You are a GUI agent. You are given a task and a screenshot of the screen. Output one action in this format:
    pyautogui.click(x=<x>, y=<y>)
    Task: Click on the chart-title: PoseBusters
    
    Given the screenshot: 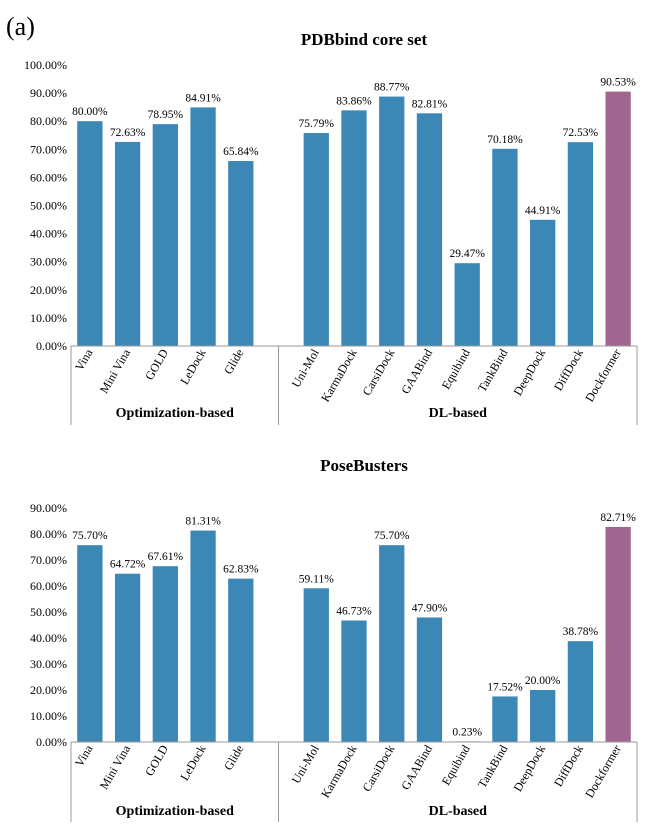 What is the action you would take?
    pyautogui.click(x=364, y=465)
    